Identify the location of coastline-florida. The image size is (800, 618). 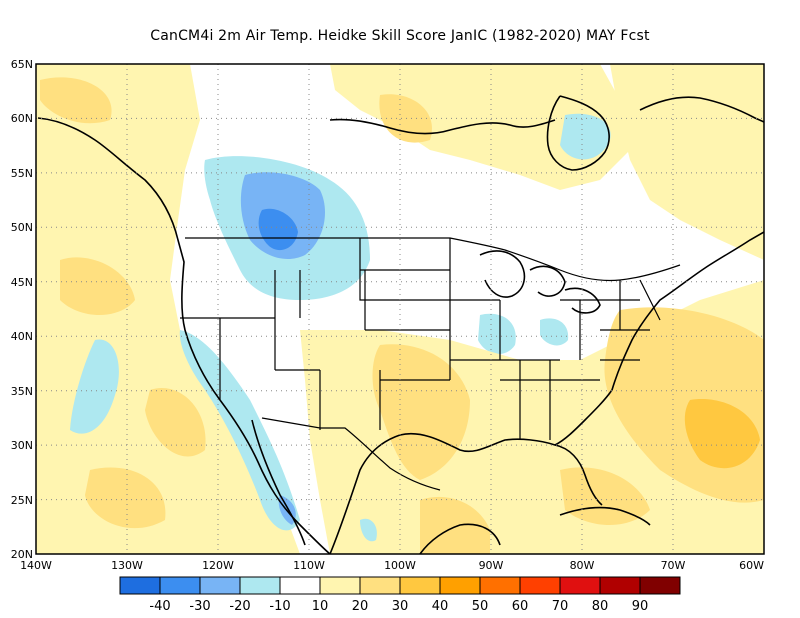
(583, 417).